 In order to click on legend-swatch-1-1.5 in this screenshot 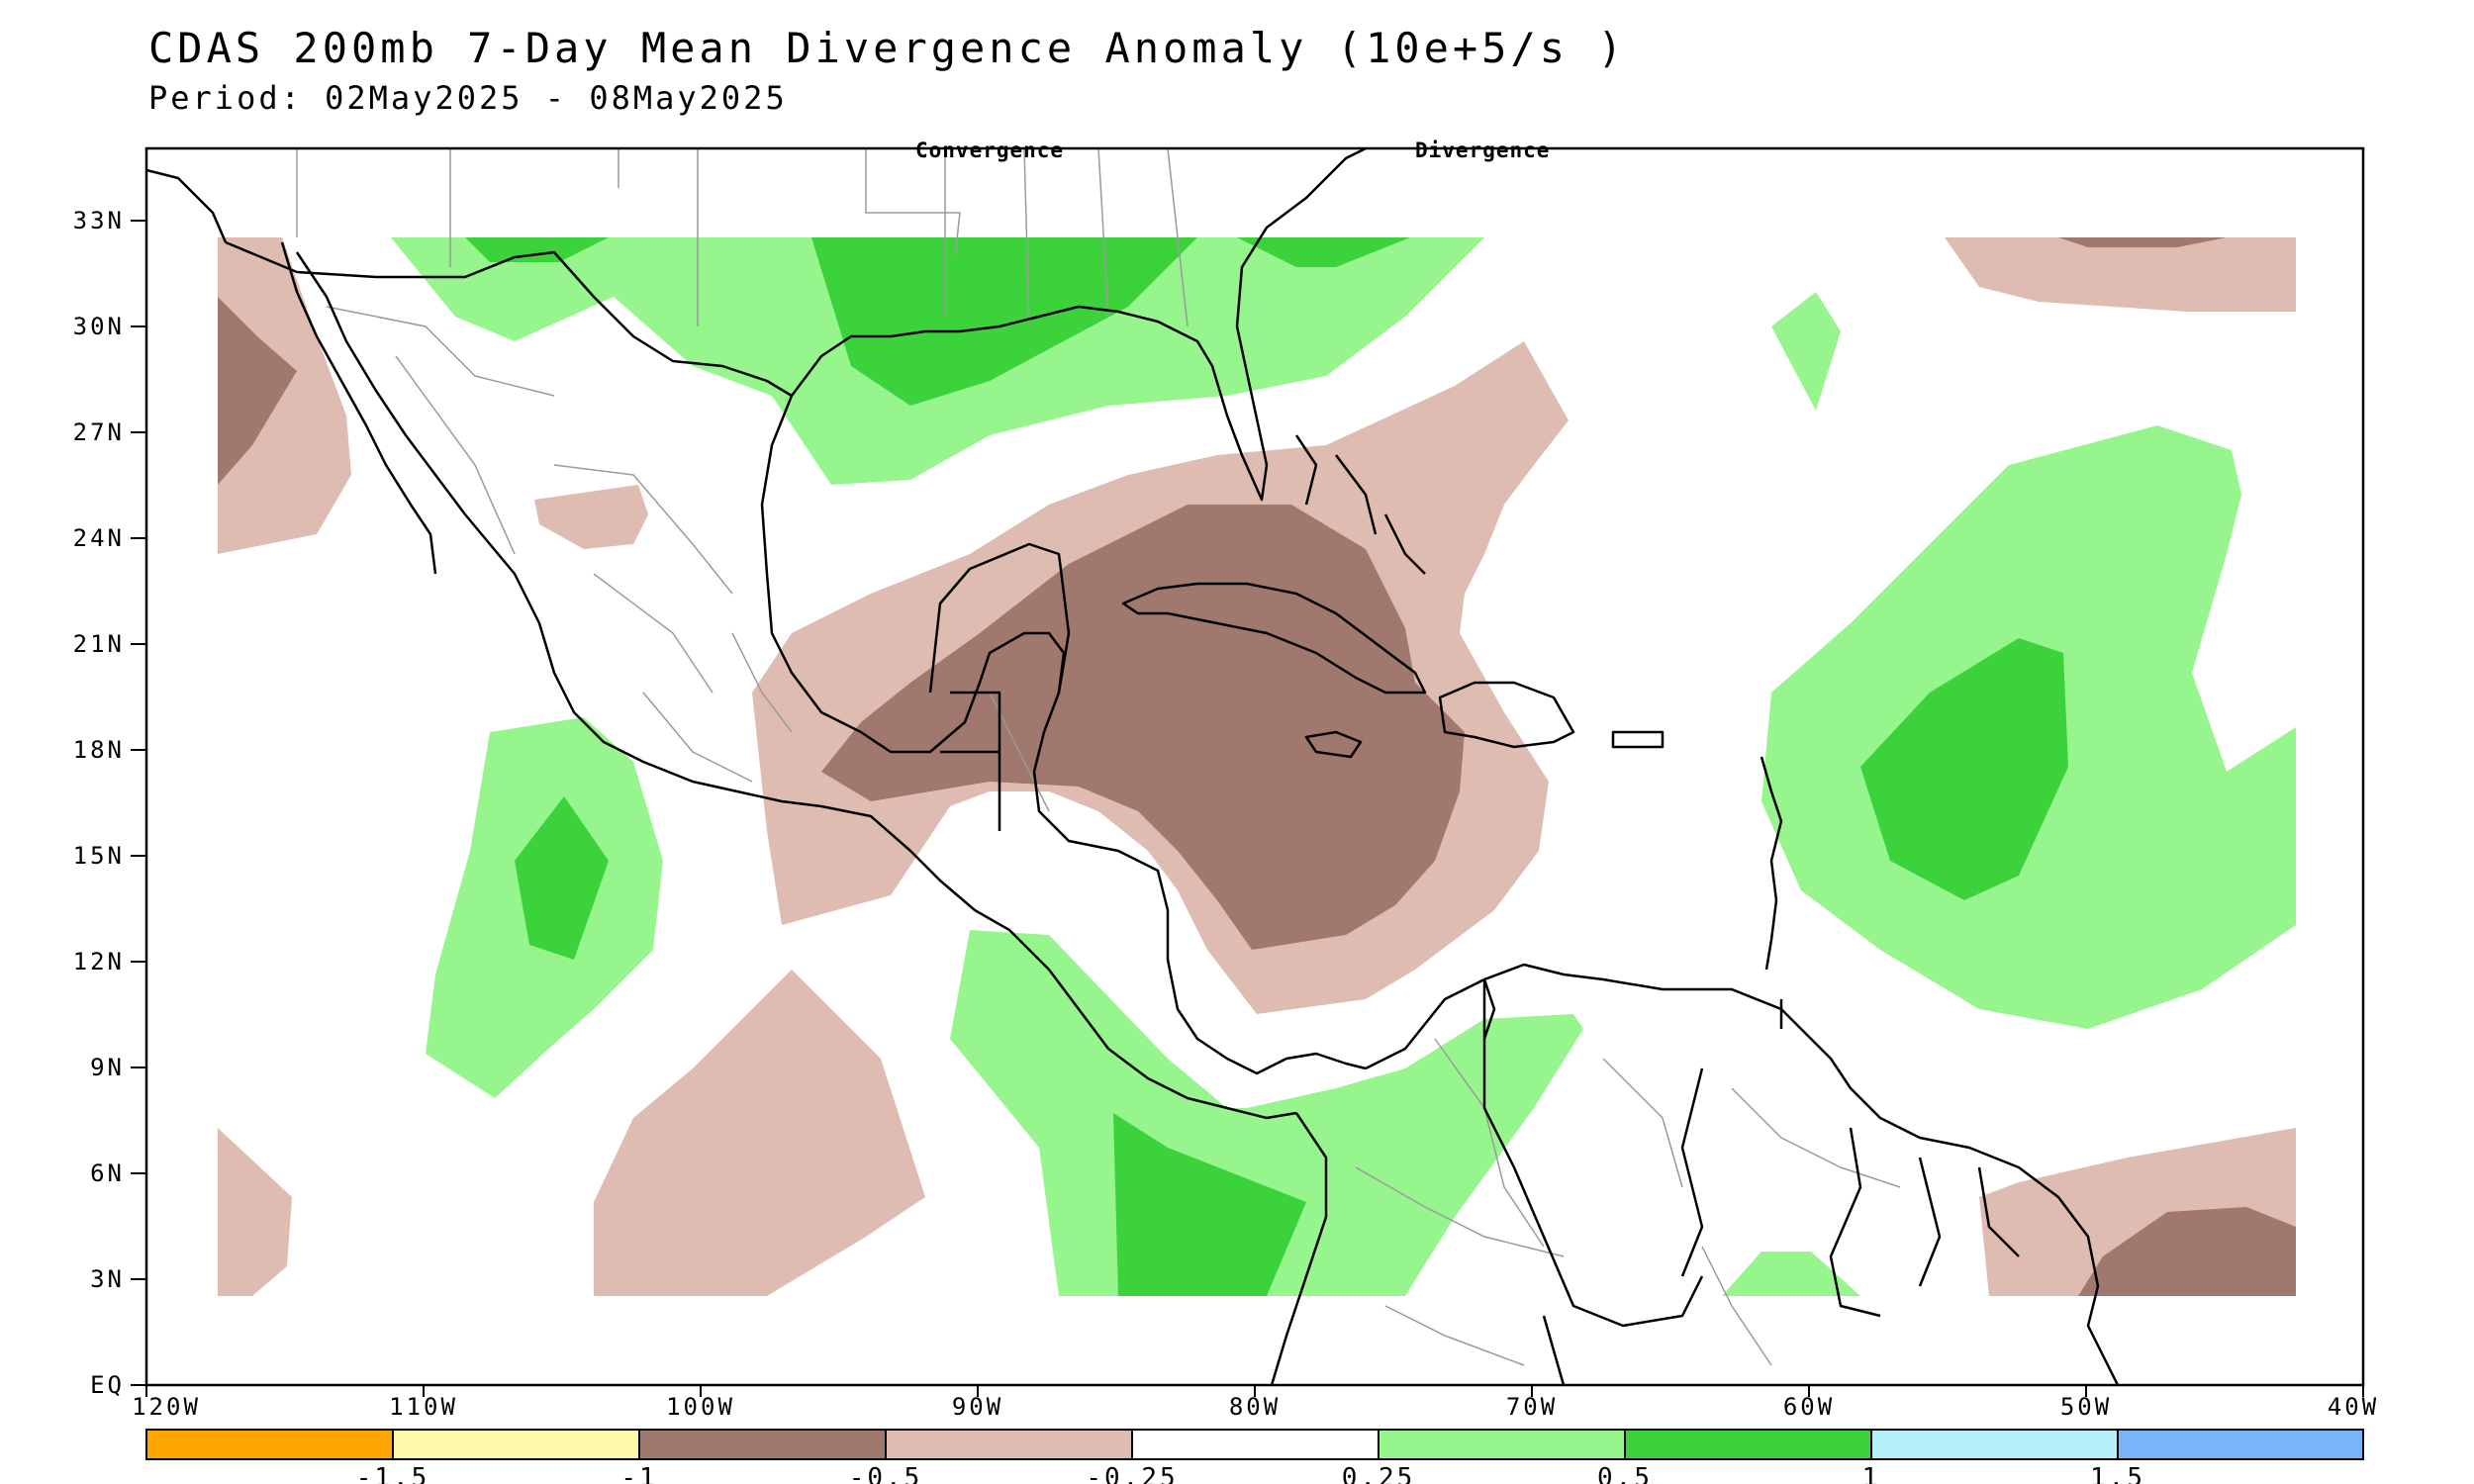, I will do `click(1995, 1444)`.